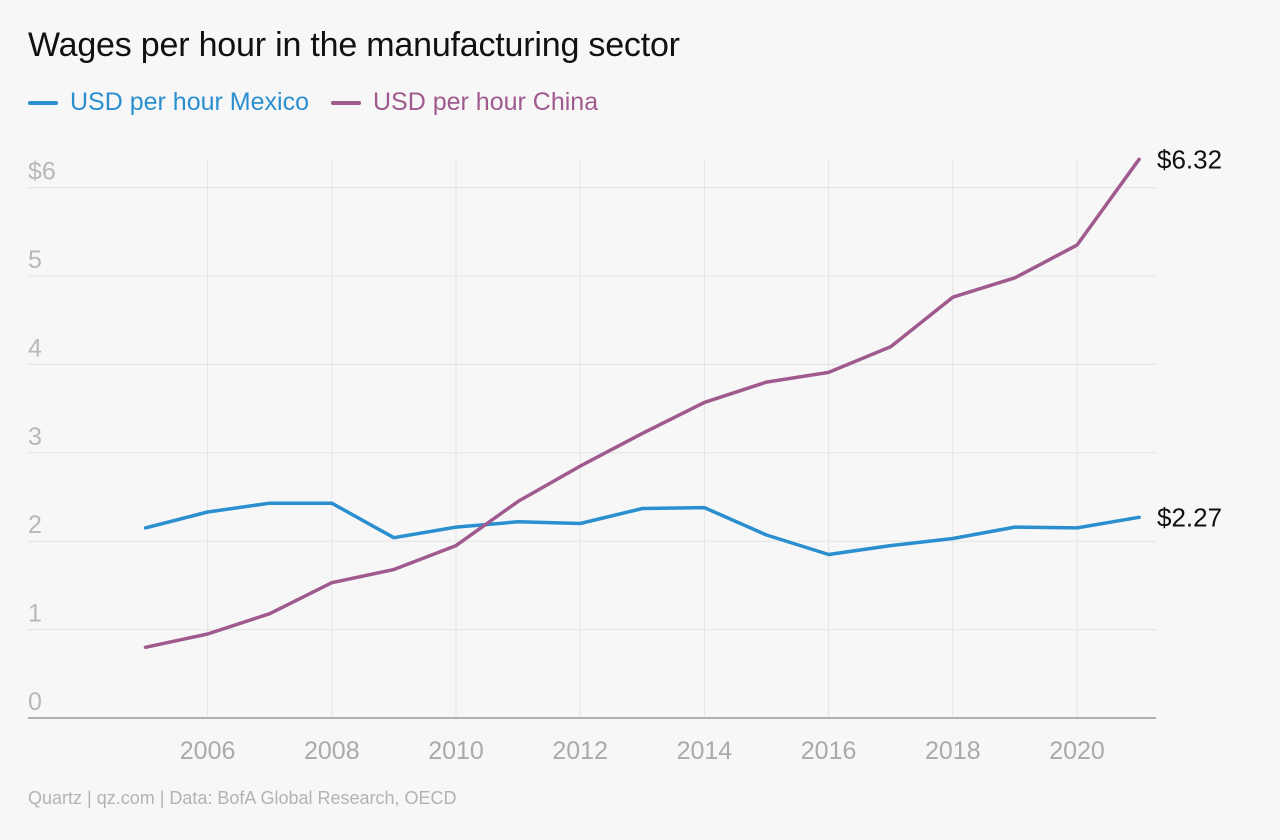 This screenshot has width=1280, height=840. I want to click on legend-label-china: USD per hour China, so click(485, 102).